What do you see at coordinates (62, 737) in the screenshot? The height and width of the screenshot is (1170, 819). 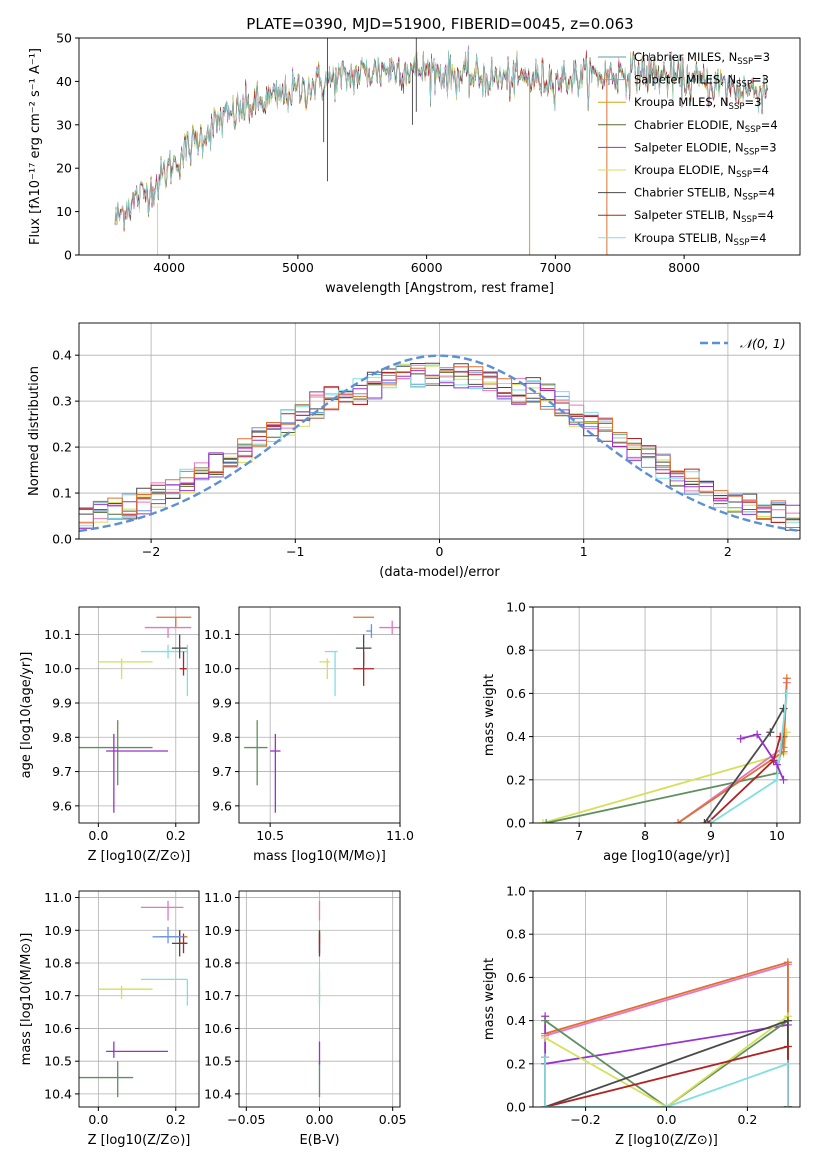 I see `y-tick-label: 9.8` at bounding box center [62, 737].